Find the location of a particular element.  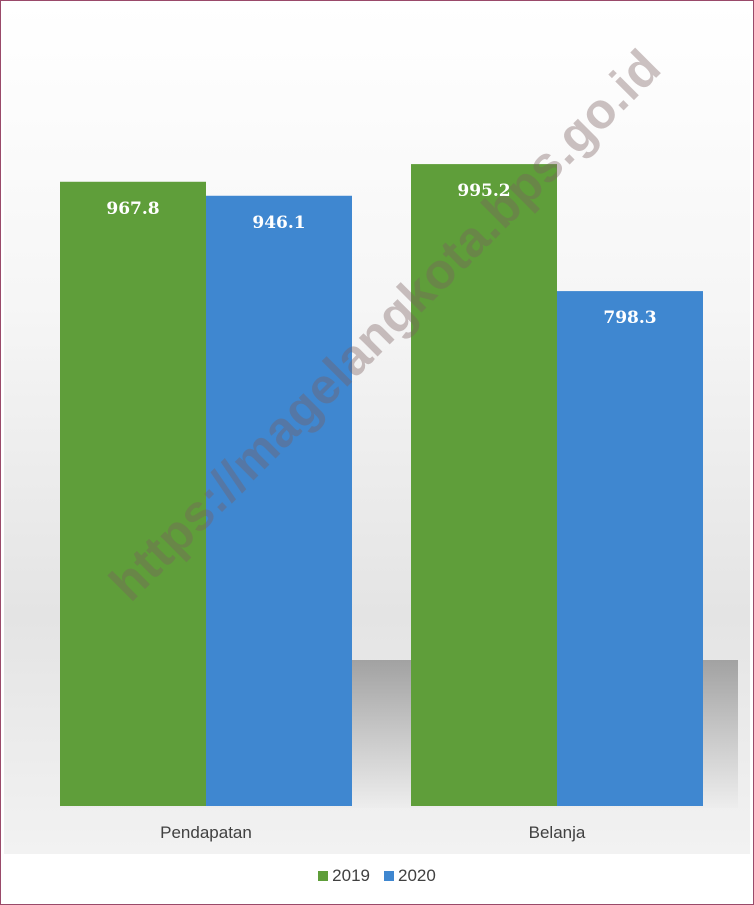

legend-item-2020: 2020 is located at coordinates (410, 876).